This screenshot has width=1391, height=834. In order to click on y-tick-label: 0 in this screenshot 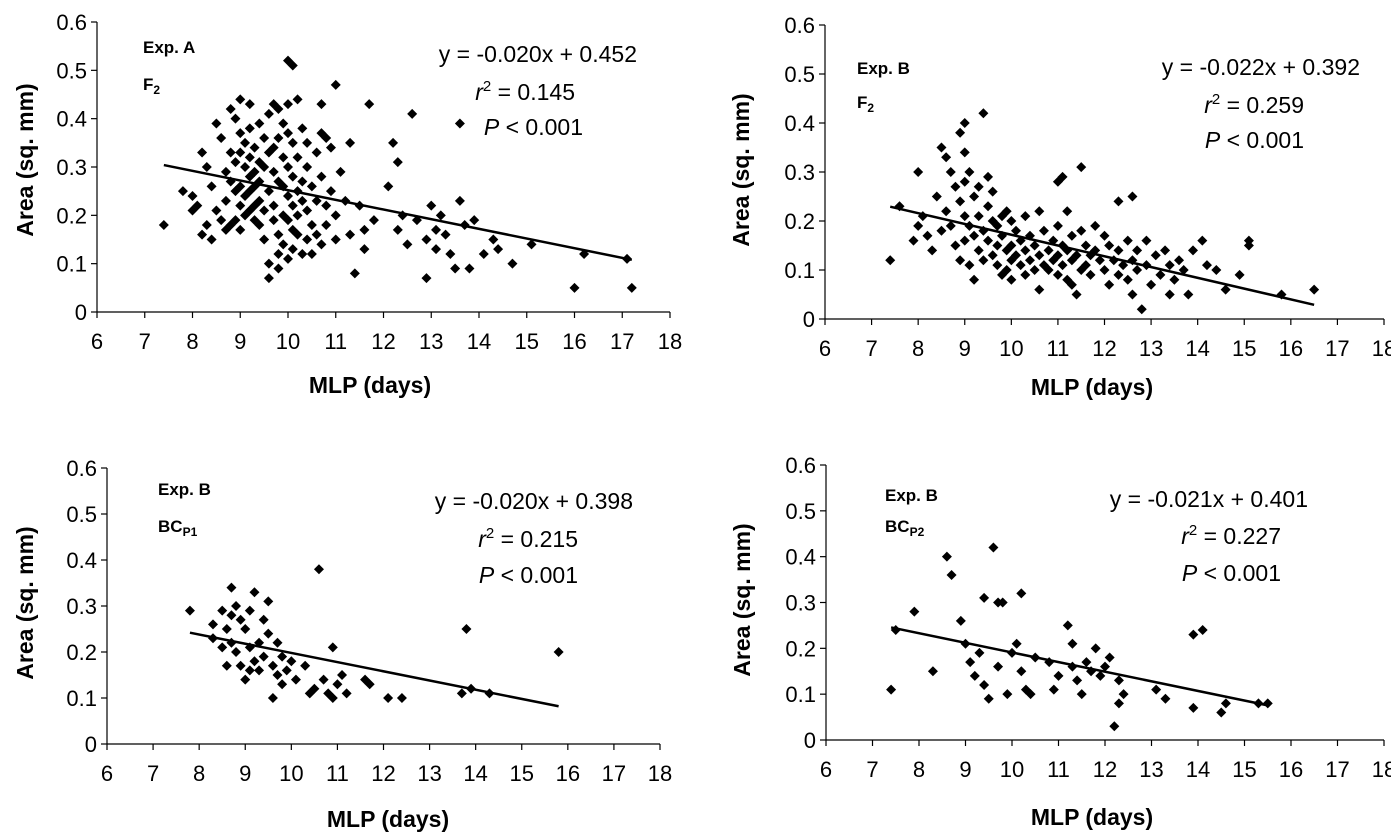, I will do `click(809, 319)`.